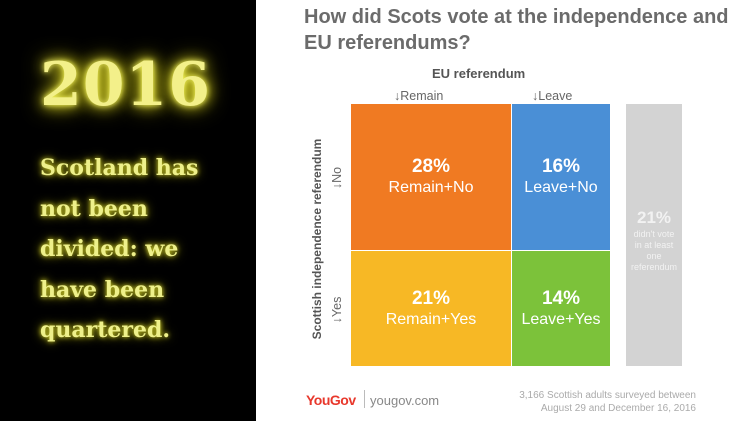 This screenshot has height=421, width=748. What do you see at coordinates (479, 73) in the screenshot?
I see `column-axis-label: EU referendum` at bounding box center [479, 73].